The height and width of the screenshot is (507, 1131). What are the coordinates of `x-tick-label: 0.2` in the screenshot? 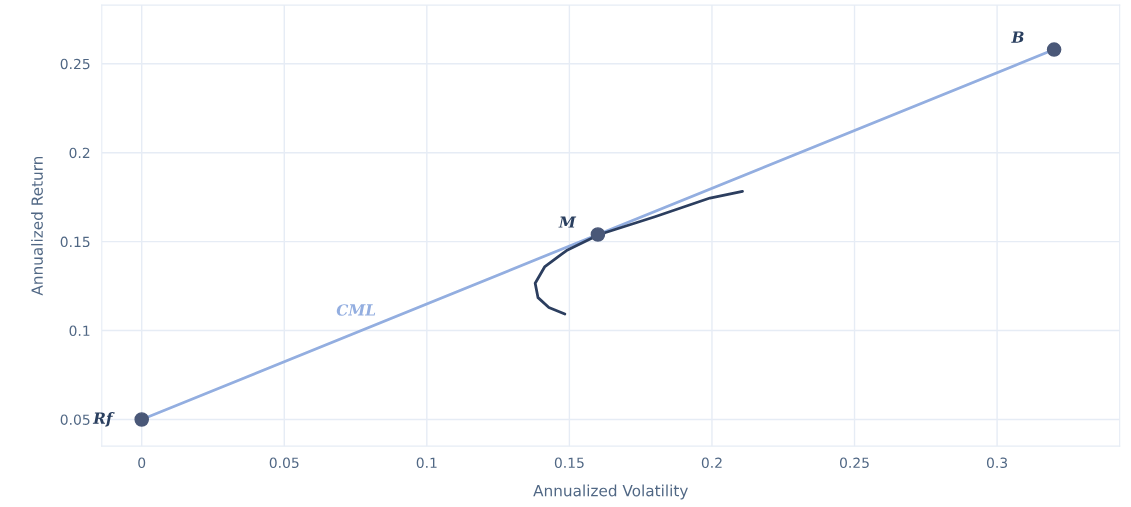 It's located at (711, 463).